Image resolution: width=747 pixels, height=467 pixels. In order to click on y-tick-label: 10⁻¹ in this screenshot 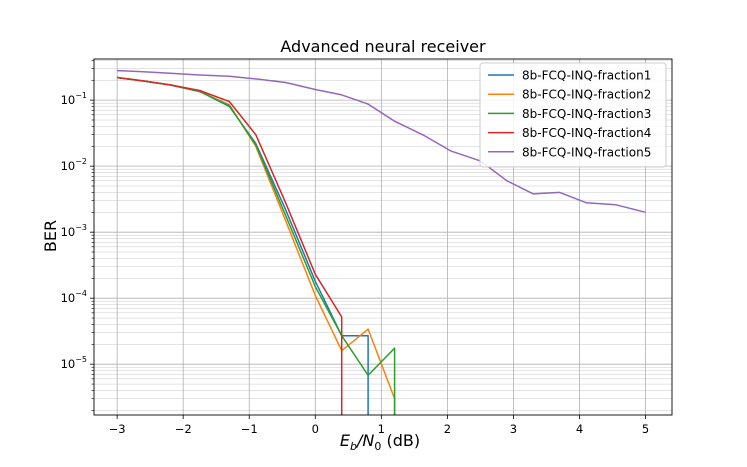, I will do `click(74, 99)`.